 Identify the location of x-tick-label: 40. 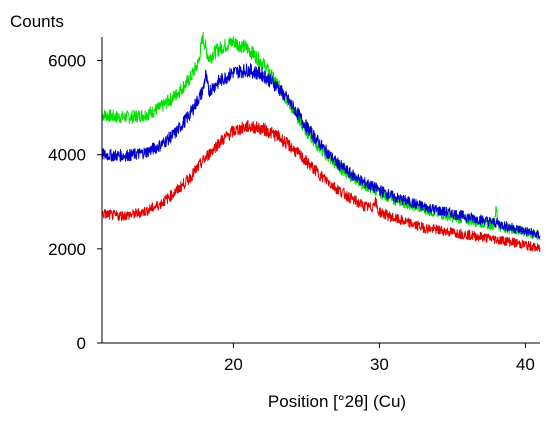
(525, 364).